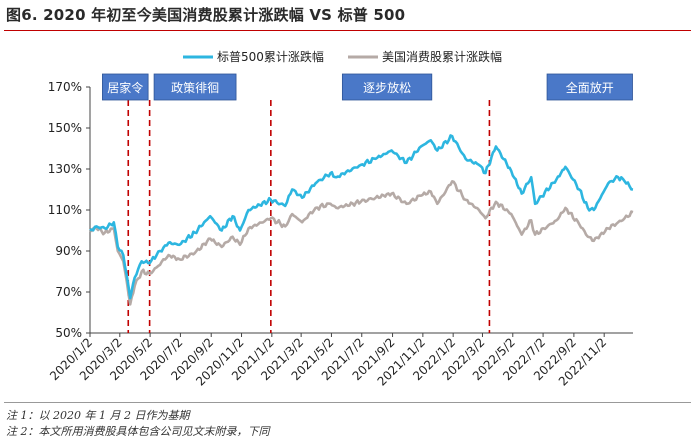 This screenshot has width=695, height=442. I want to click on y-tick-label: 110%, so click(65, 210).